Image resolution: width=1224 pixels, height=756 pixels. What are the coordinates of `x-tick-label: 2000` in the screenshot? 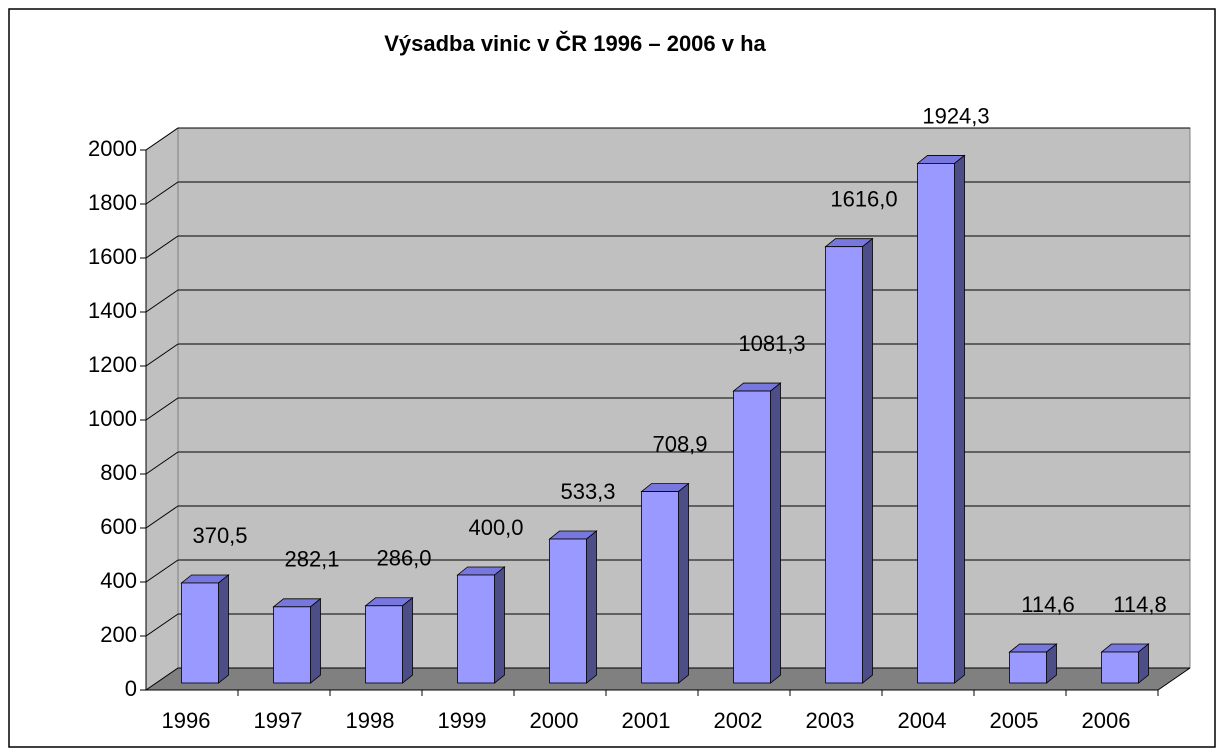 It's located at (554, 720).